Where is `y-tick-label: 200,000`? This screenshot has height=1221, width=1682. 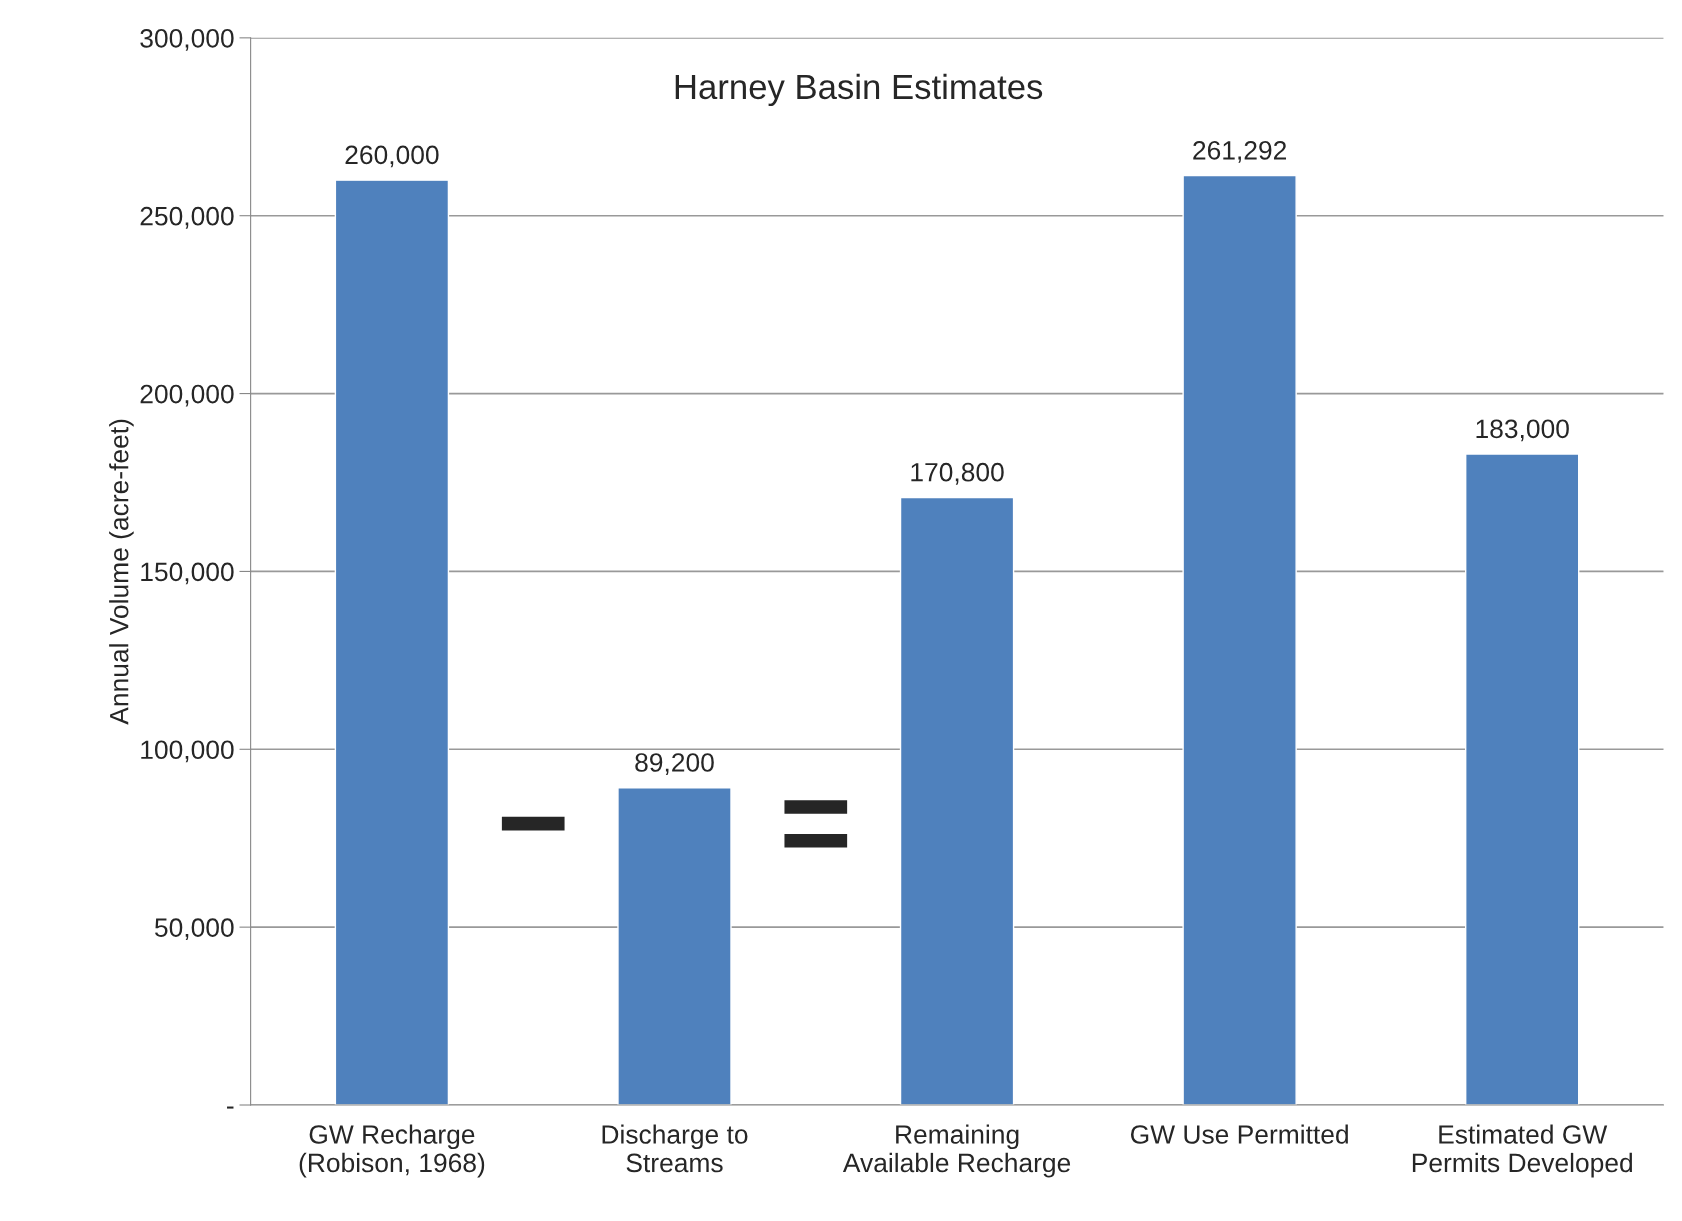 y-tick-label: 200,000 is located at coordinates (187, 395).